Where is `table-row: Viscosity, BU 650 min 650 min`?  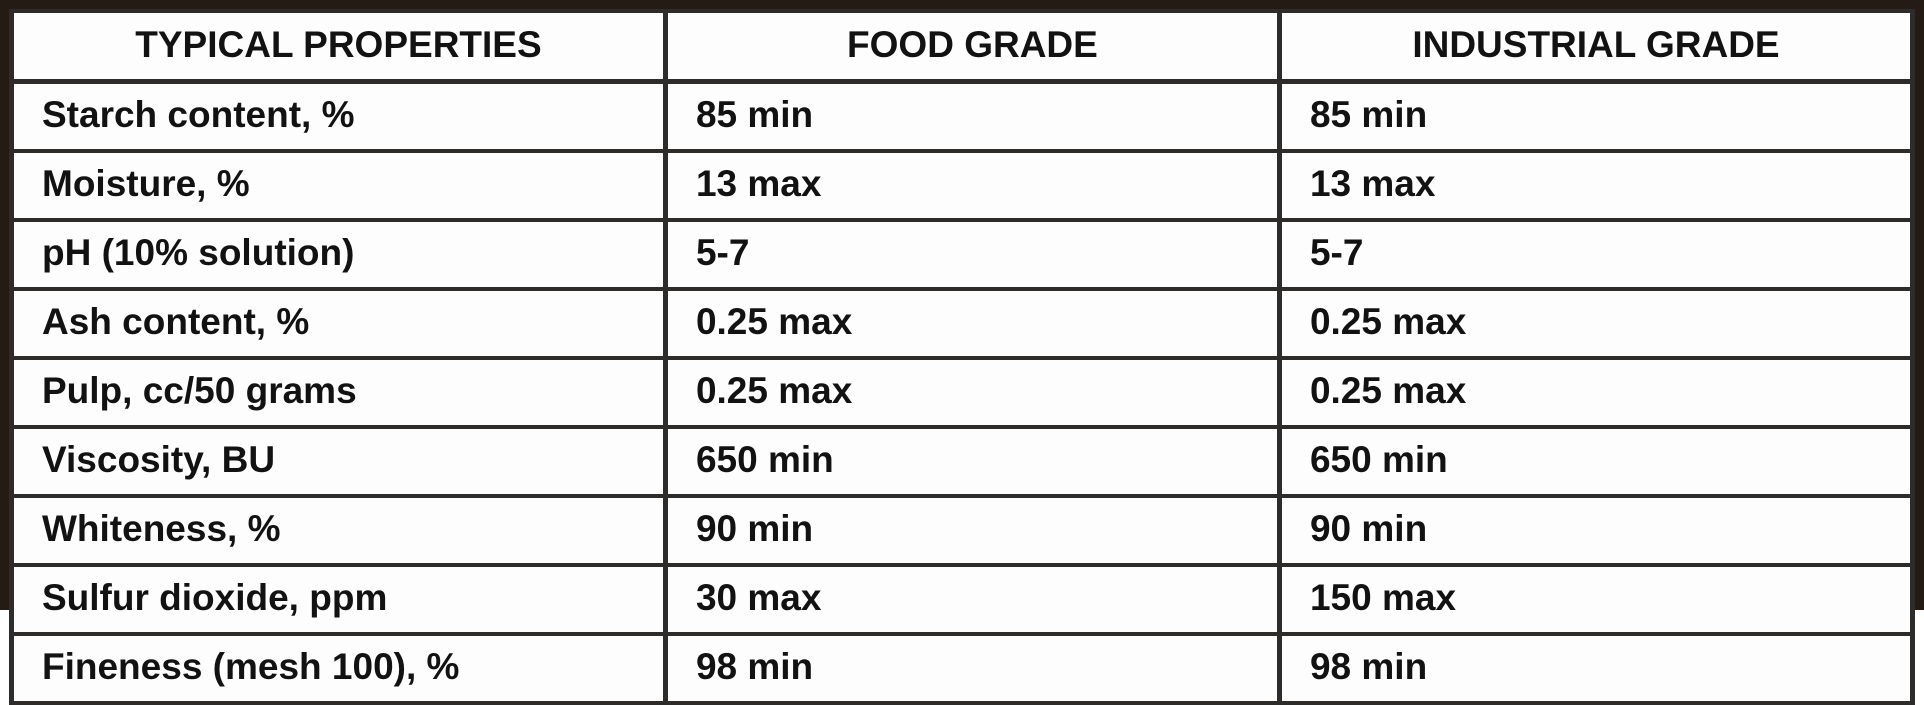
table-row: Viscosity, BU 650 min 650 min is located at coordinates (962, 461).